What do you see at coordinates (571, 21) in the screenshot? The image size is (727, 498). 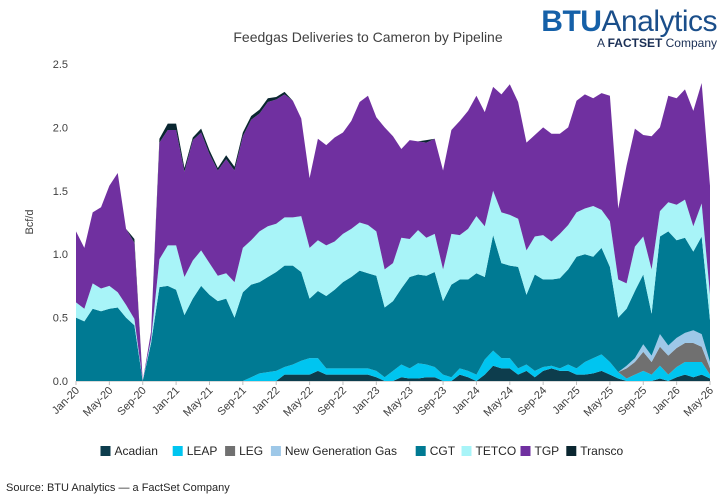 I see `brand-logo-strong: BTU` at bounding box center [571, 21].